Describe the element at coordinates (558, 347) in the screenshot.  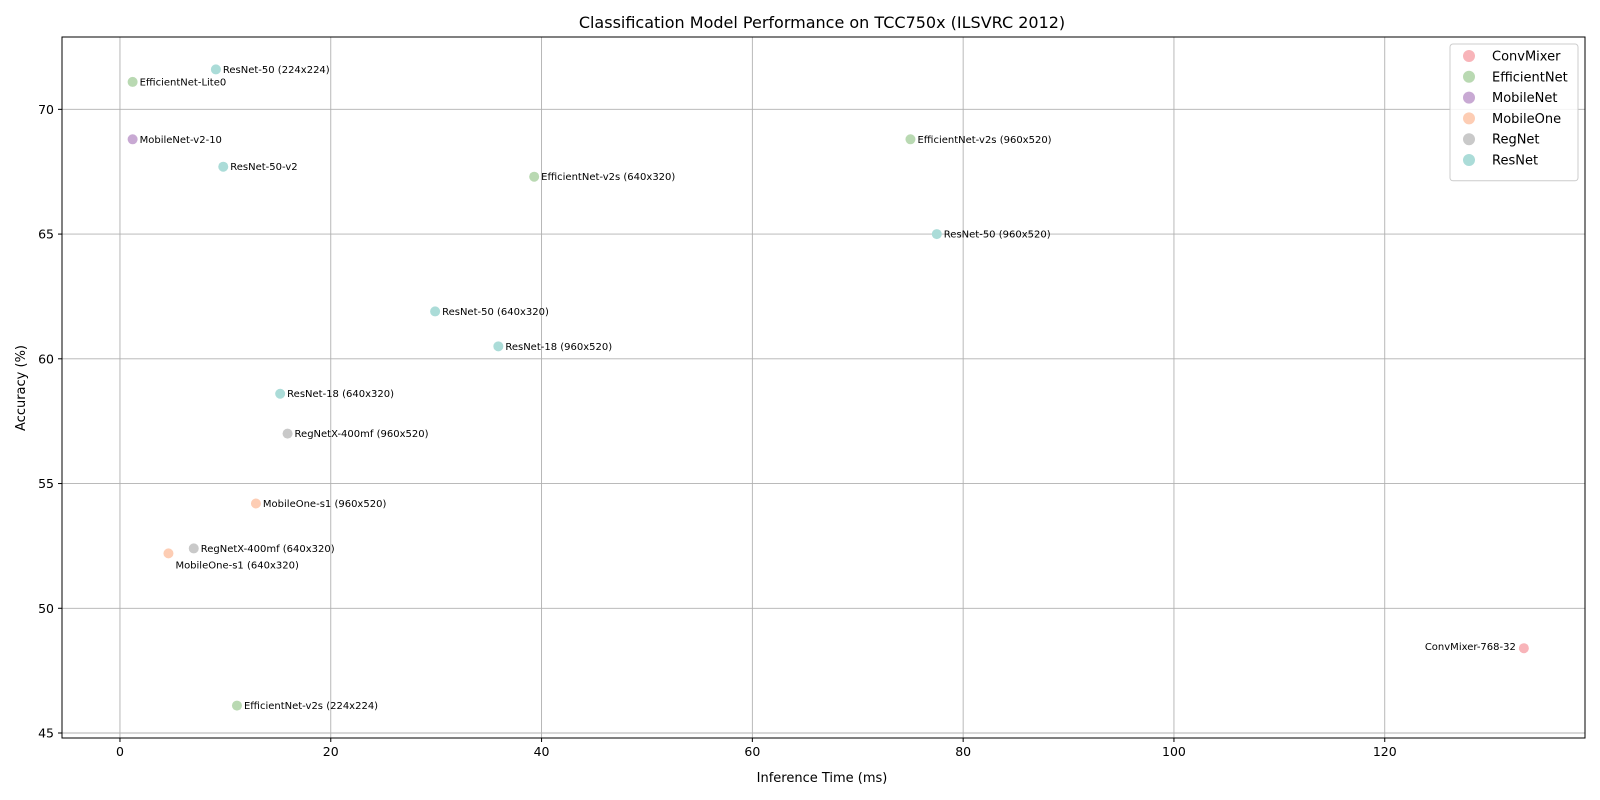
I see `point-label: ResNet-18 (960x520)` at that location.